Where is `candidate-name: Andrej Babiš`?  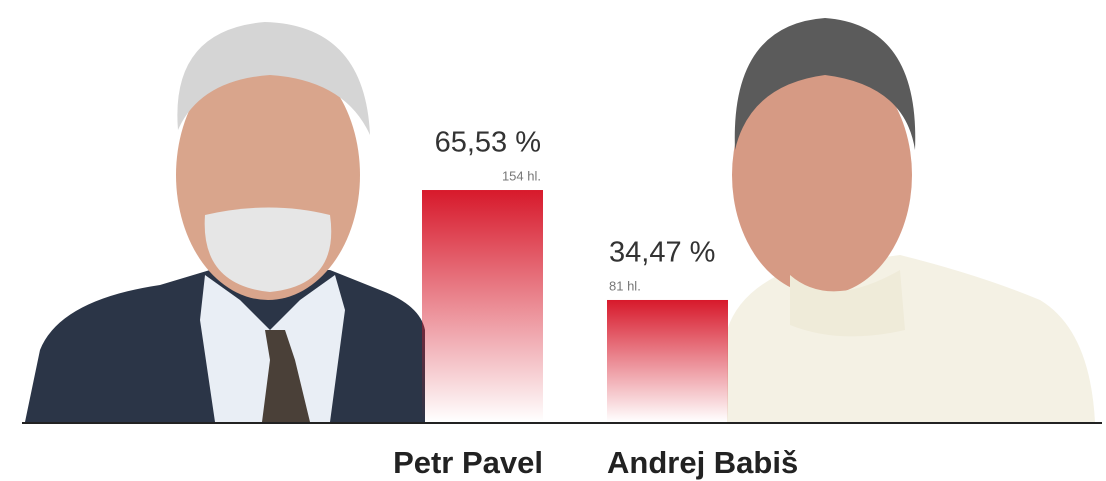 candidate-name: Andrej Babiš is located at coordinates (702, 462).